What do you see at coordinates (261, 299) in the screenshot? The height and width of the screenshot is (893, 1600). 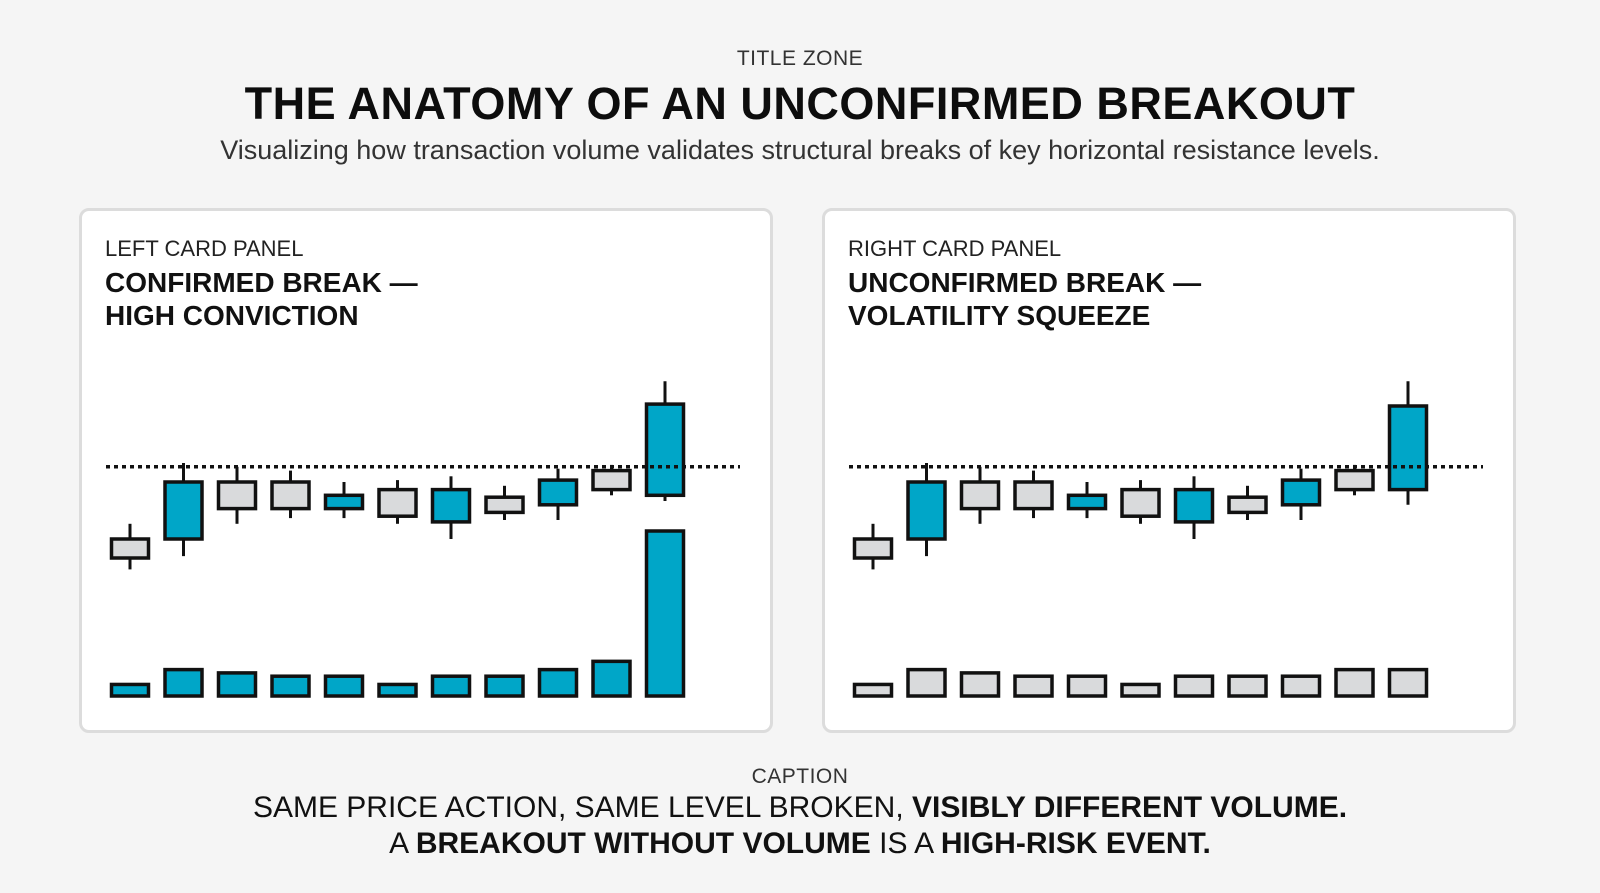 I see `left-card-title: CONFIRMED BREAK — HIGH CONVICTION` at bounding box center [261, 299].